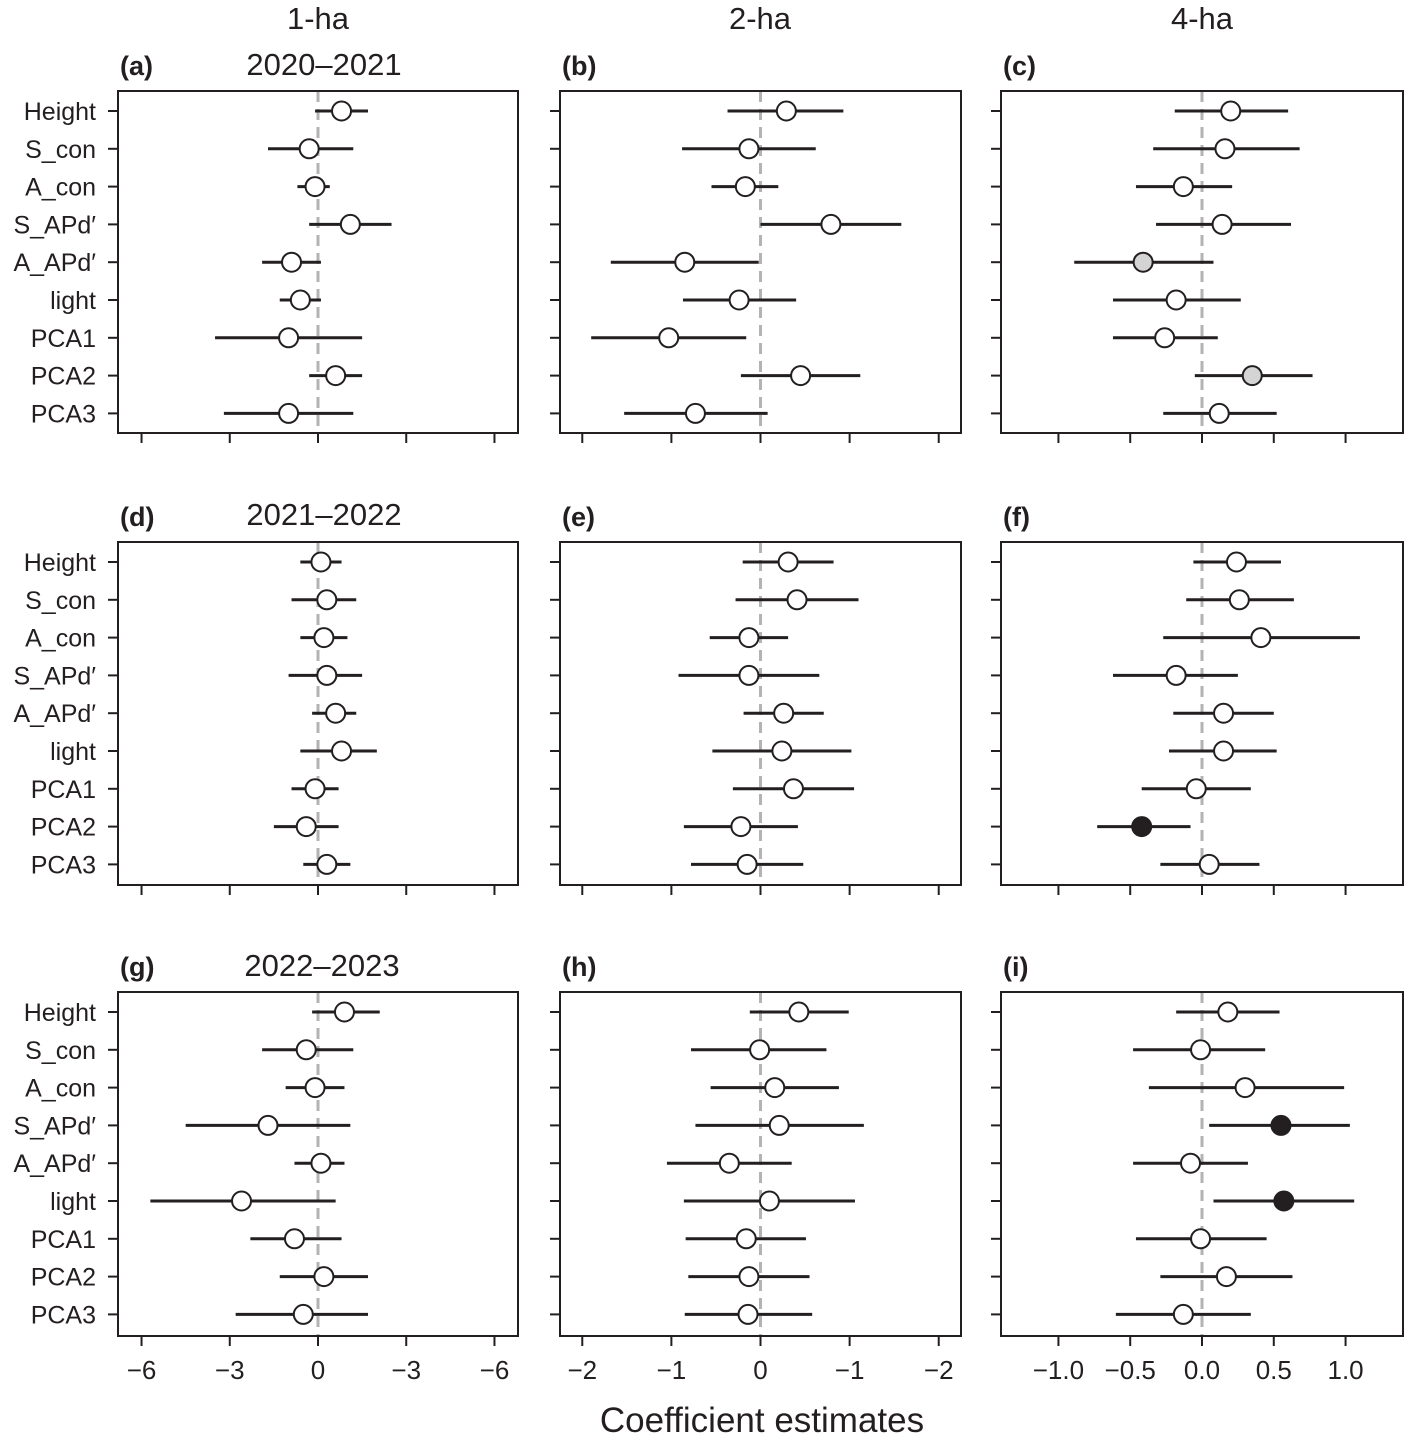 This screenshot has width=1409, height=1451. I want to click on panel-letter: (g), so click(137, 967).